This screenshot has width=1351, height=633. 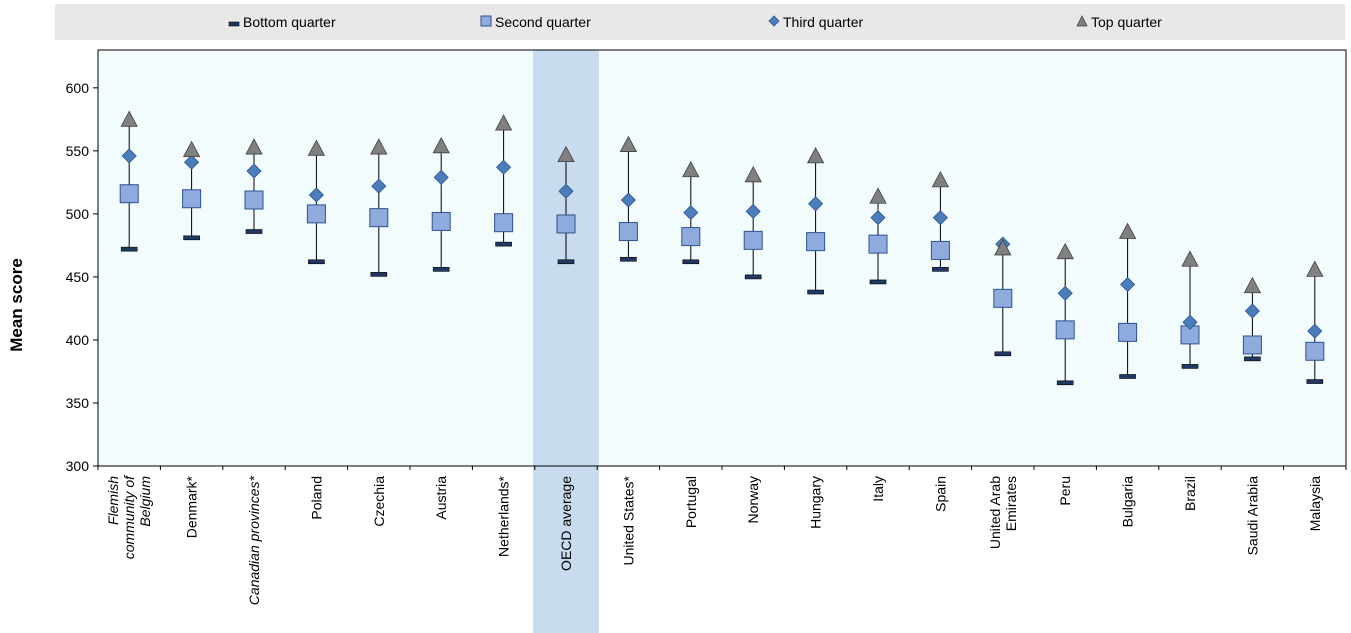 I want to click on x-category-label-line: United Arab, so click(x=995, y=512).